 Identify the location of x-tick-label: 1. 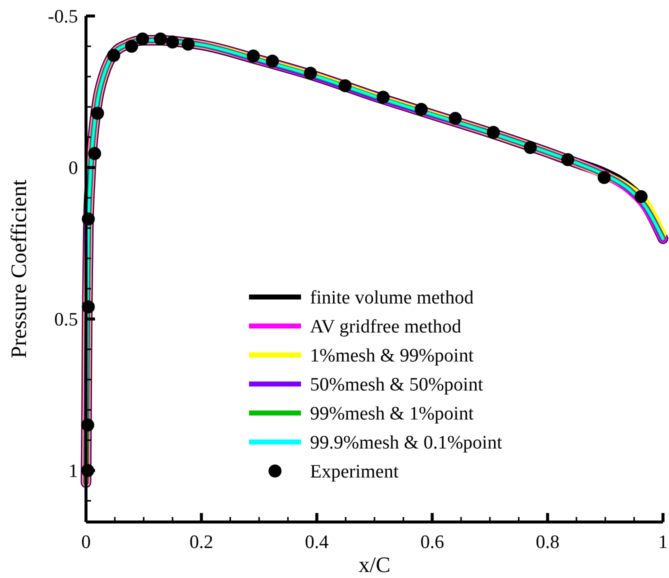
(663, 542).